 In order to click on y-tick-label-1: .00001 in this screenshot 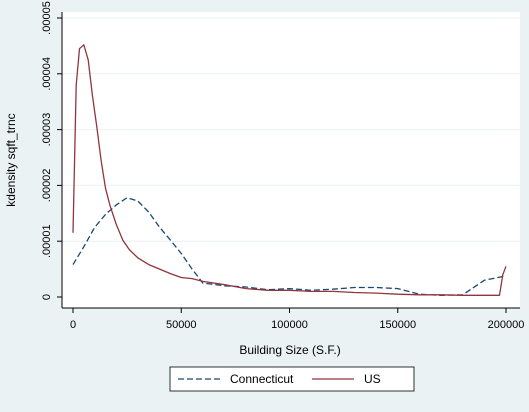, I will do `click(47, 241)`.